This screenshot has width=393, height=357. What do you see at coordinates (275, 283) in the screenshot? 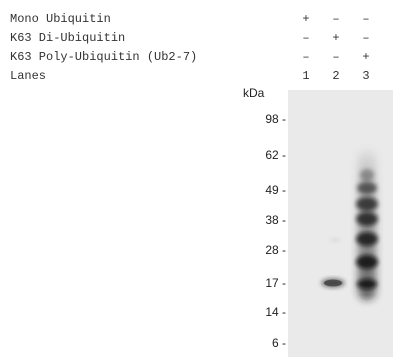
I see `marker-17: 17 -` at bounding box center [275, 283].